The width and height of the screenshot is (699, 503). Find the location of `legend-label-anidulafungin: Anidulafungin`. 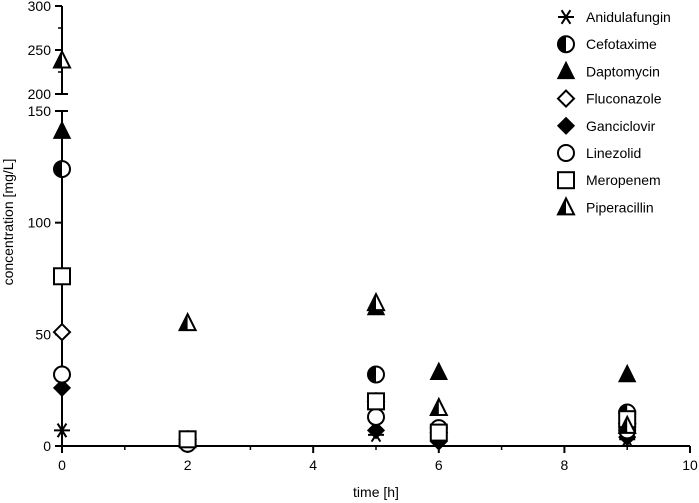

legend-label-anidulafungin: Anidulafungin is located at coordinates (628, 17).